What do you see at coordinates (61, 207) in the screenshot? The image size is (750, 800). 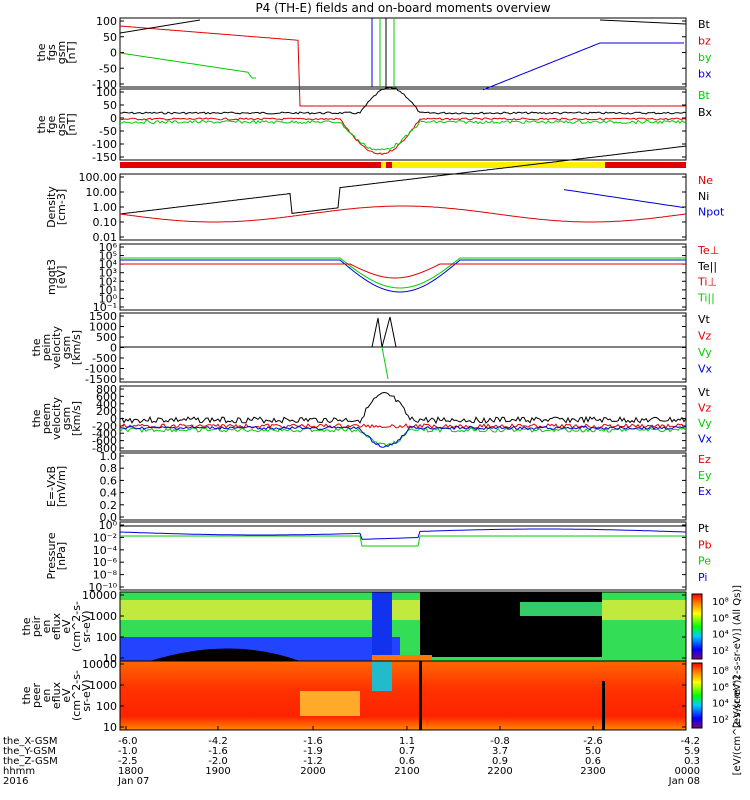 I see `y-axis-label: [cm-3]` at bounding box center [61, 207].